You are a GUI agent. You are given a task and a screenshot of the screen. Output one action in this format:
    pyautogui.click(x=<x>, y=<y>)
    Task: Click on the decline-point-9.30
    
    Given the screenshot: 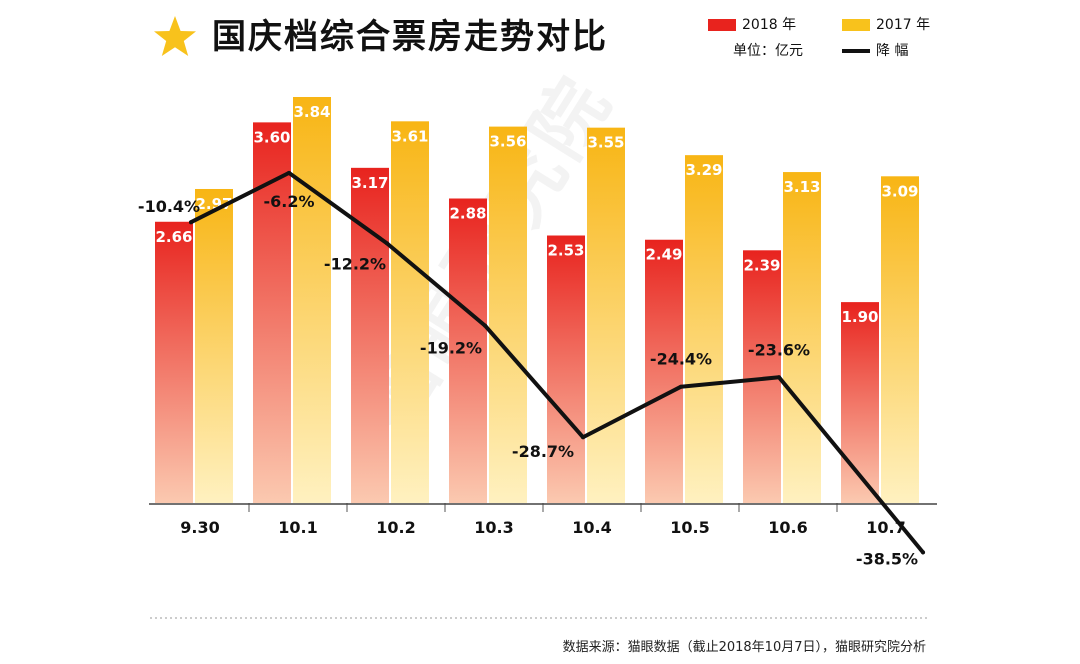 What is the action you would take?
    pyautogui.click(x=191, y=222)
    